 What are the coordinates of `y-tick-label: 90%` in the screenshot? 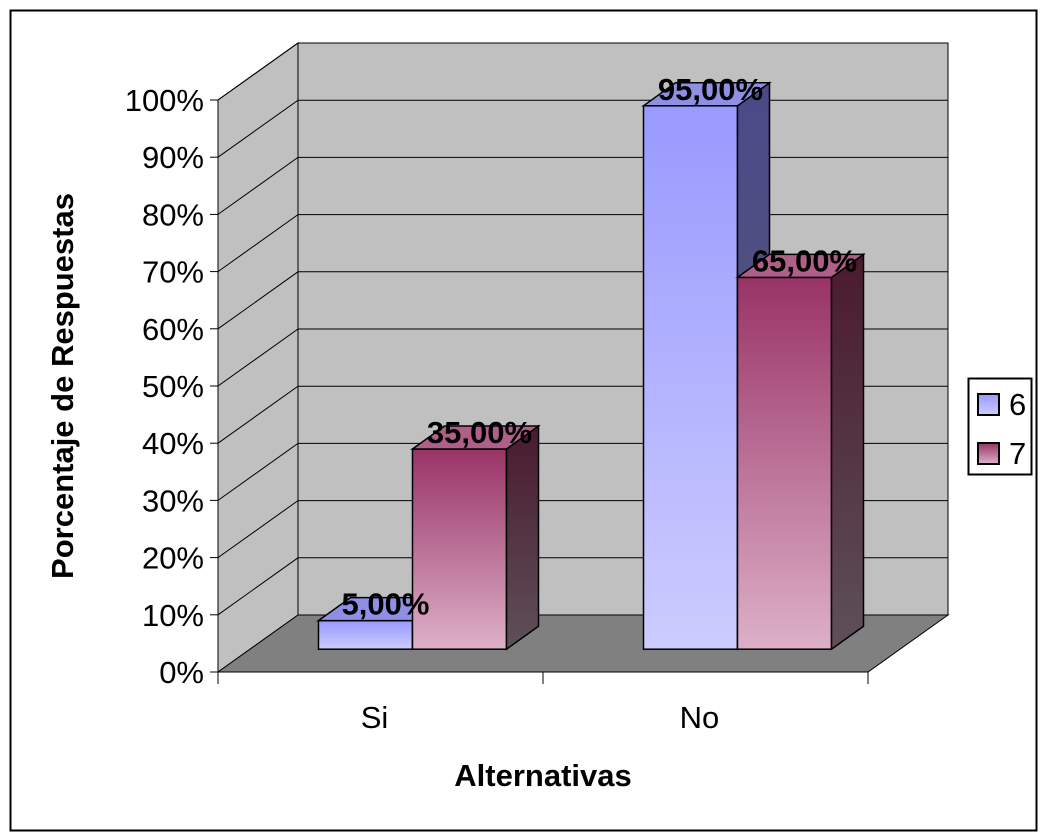 It's located at (173, 157).